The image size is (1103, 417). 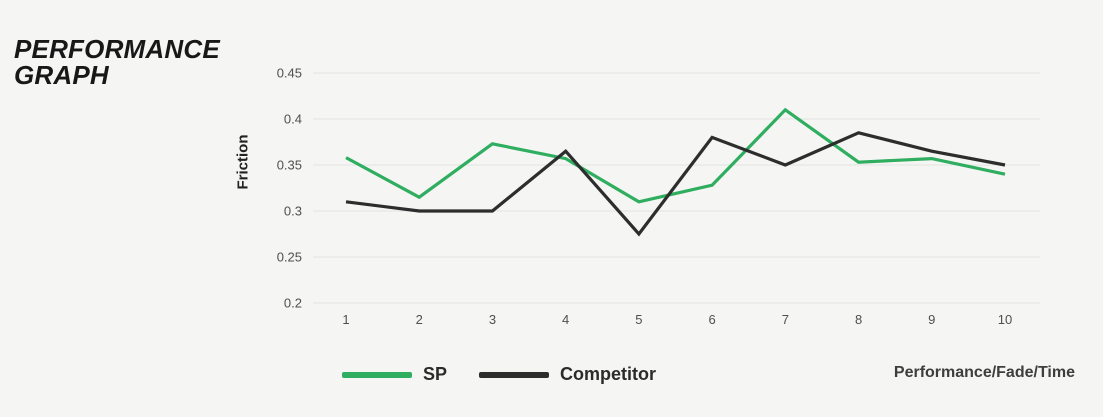 What do you see at coordinates (514, 374) in the screenshot?
I see `competitor-line-swatch` at bounding box center [514, 374].